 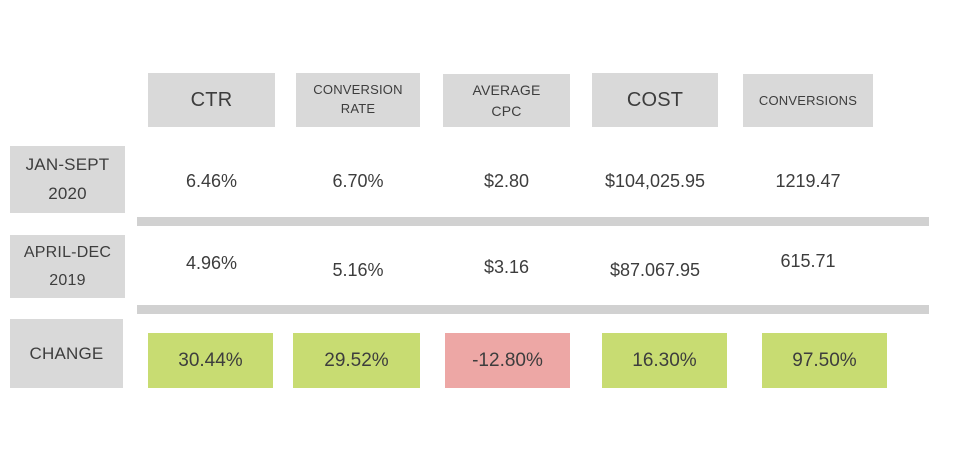 What do you see at coordinates (824, 360) in the screenshot?
I see `change-conversions-positive: 97.50%` at bounding box center [824, 360].